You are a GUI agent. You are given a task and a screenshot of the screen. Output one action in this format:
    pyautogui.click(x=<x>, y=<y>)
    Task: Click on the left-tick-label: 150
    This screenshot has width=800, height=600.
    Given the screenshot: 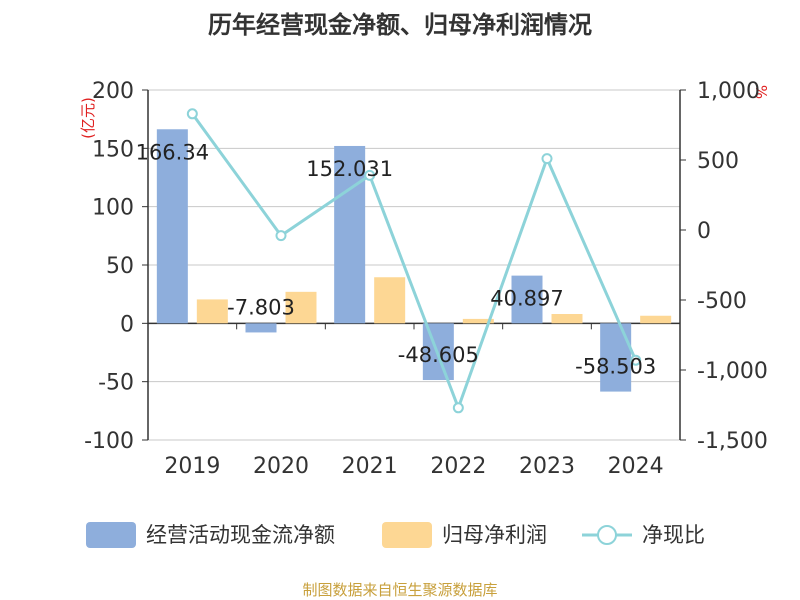 What is the action you would take?
    pyautogui.click(x=113, y=149)
    